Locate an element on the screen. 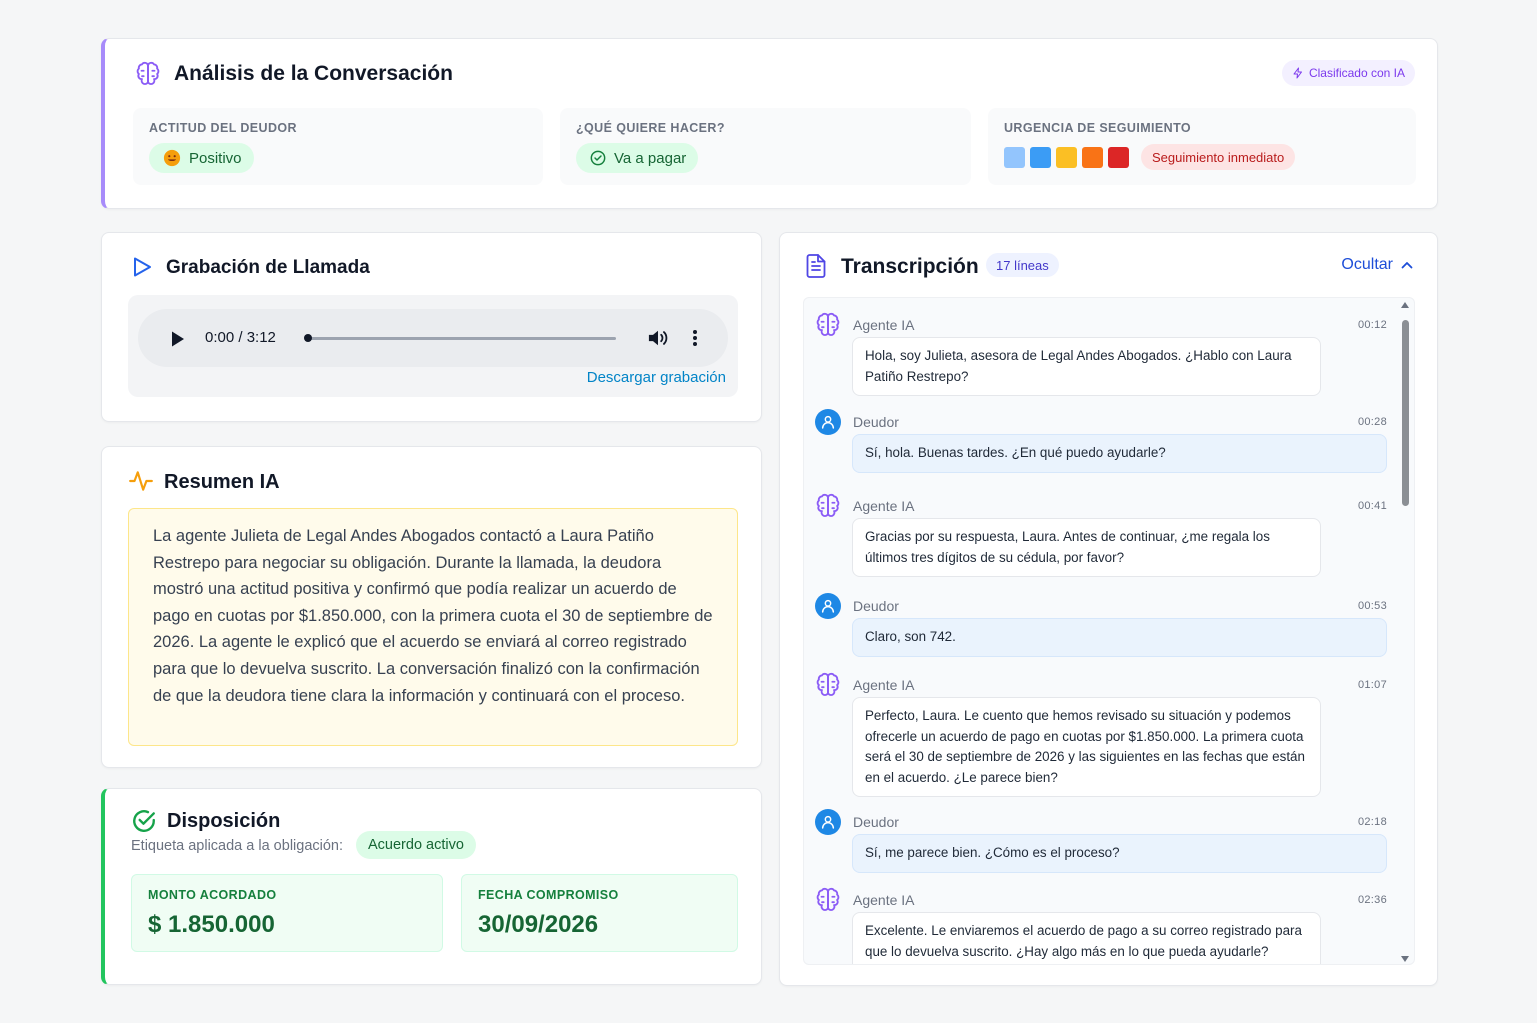 The image size is (1537, 1023). message-timestamp: 02:36 is located at coordinates (1372, 900).